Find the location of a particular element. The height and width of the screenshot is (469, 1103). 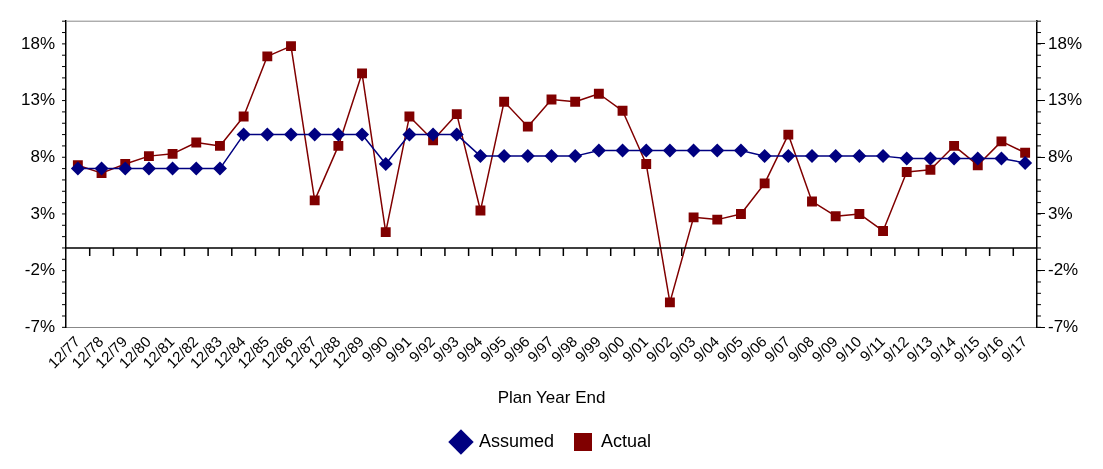

y-tick-label: 18% is located at coordinates (1065, 43).